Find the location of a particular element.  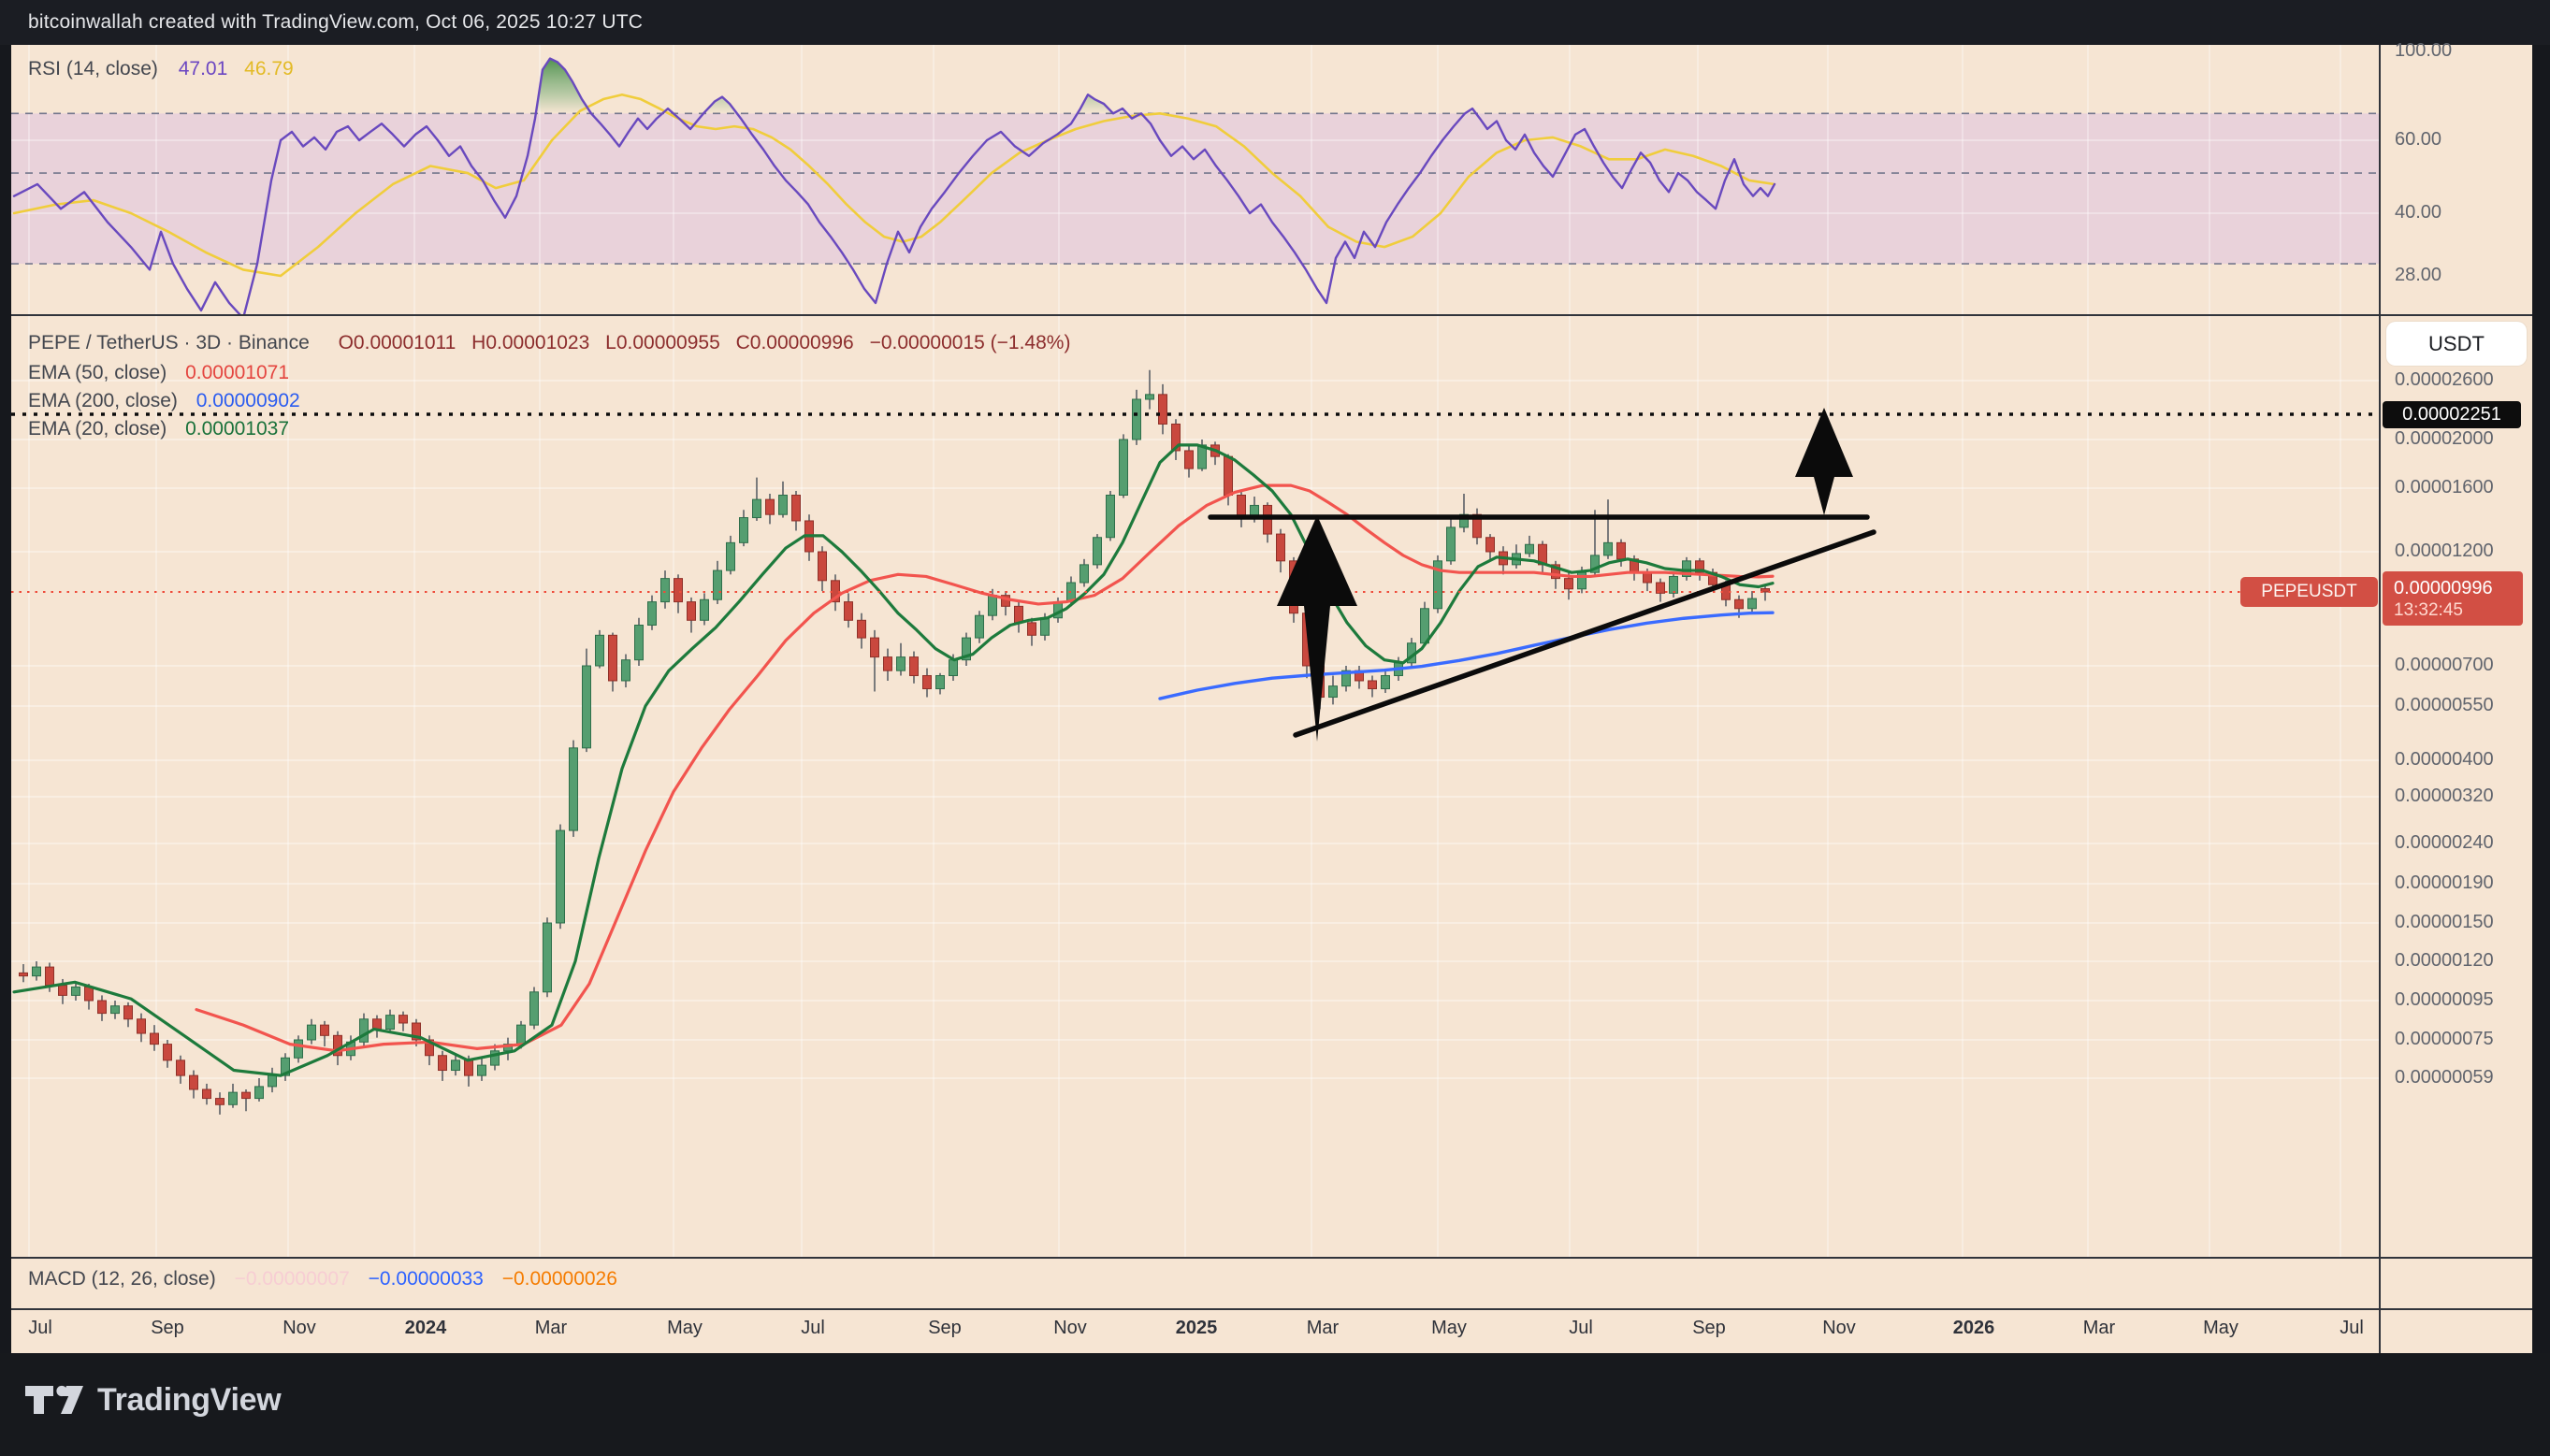

ohlc-change: −0.00000015 (−1.48%) is located at coordinates (970, 342).